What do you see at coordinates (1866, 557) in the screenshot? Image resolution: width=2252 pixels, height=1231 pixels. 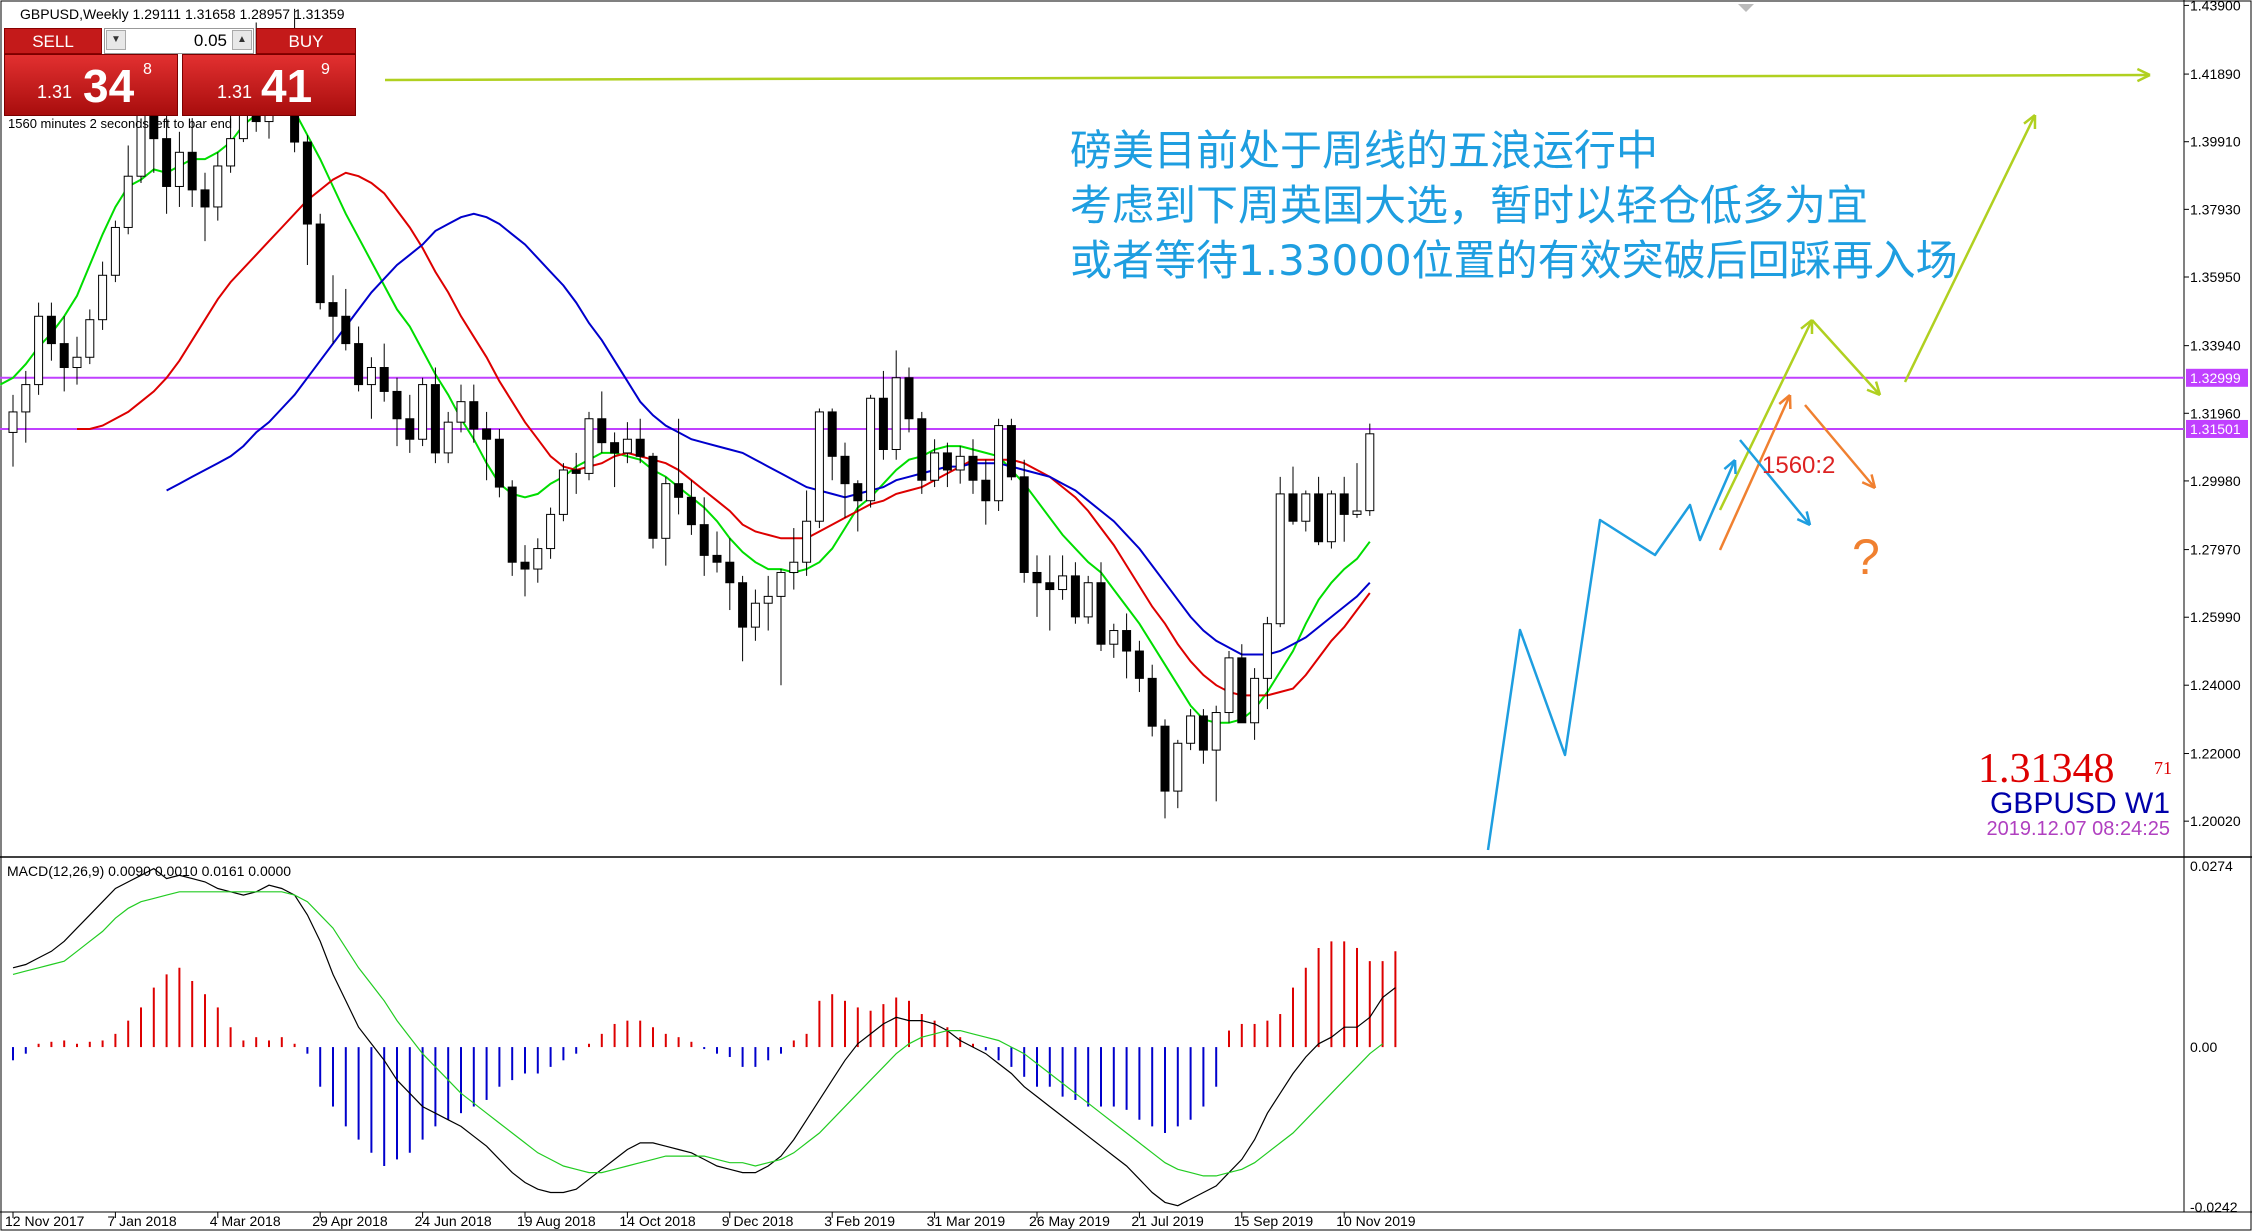 I see `question-mark: ?` at bounding box center [1866, 557].